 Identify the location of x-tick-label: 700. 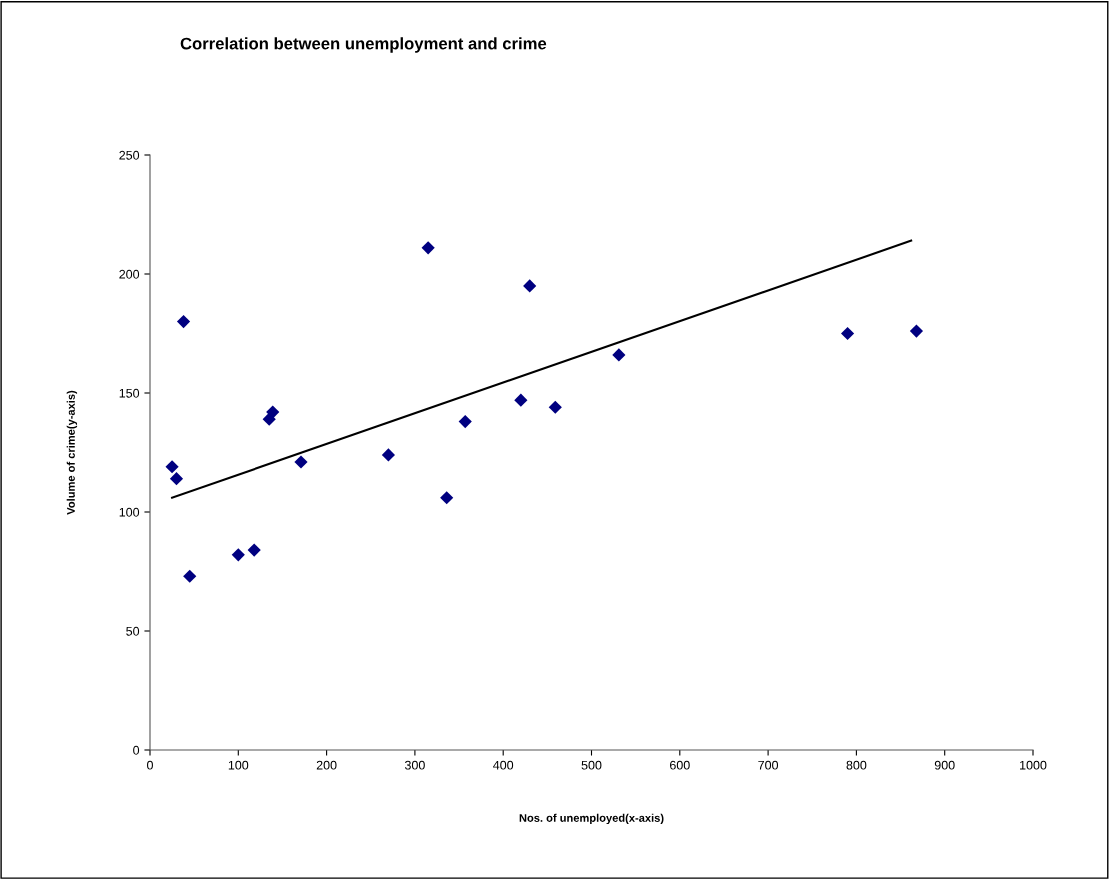
(768, 765).